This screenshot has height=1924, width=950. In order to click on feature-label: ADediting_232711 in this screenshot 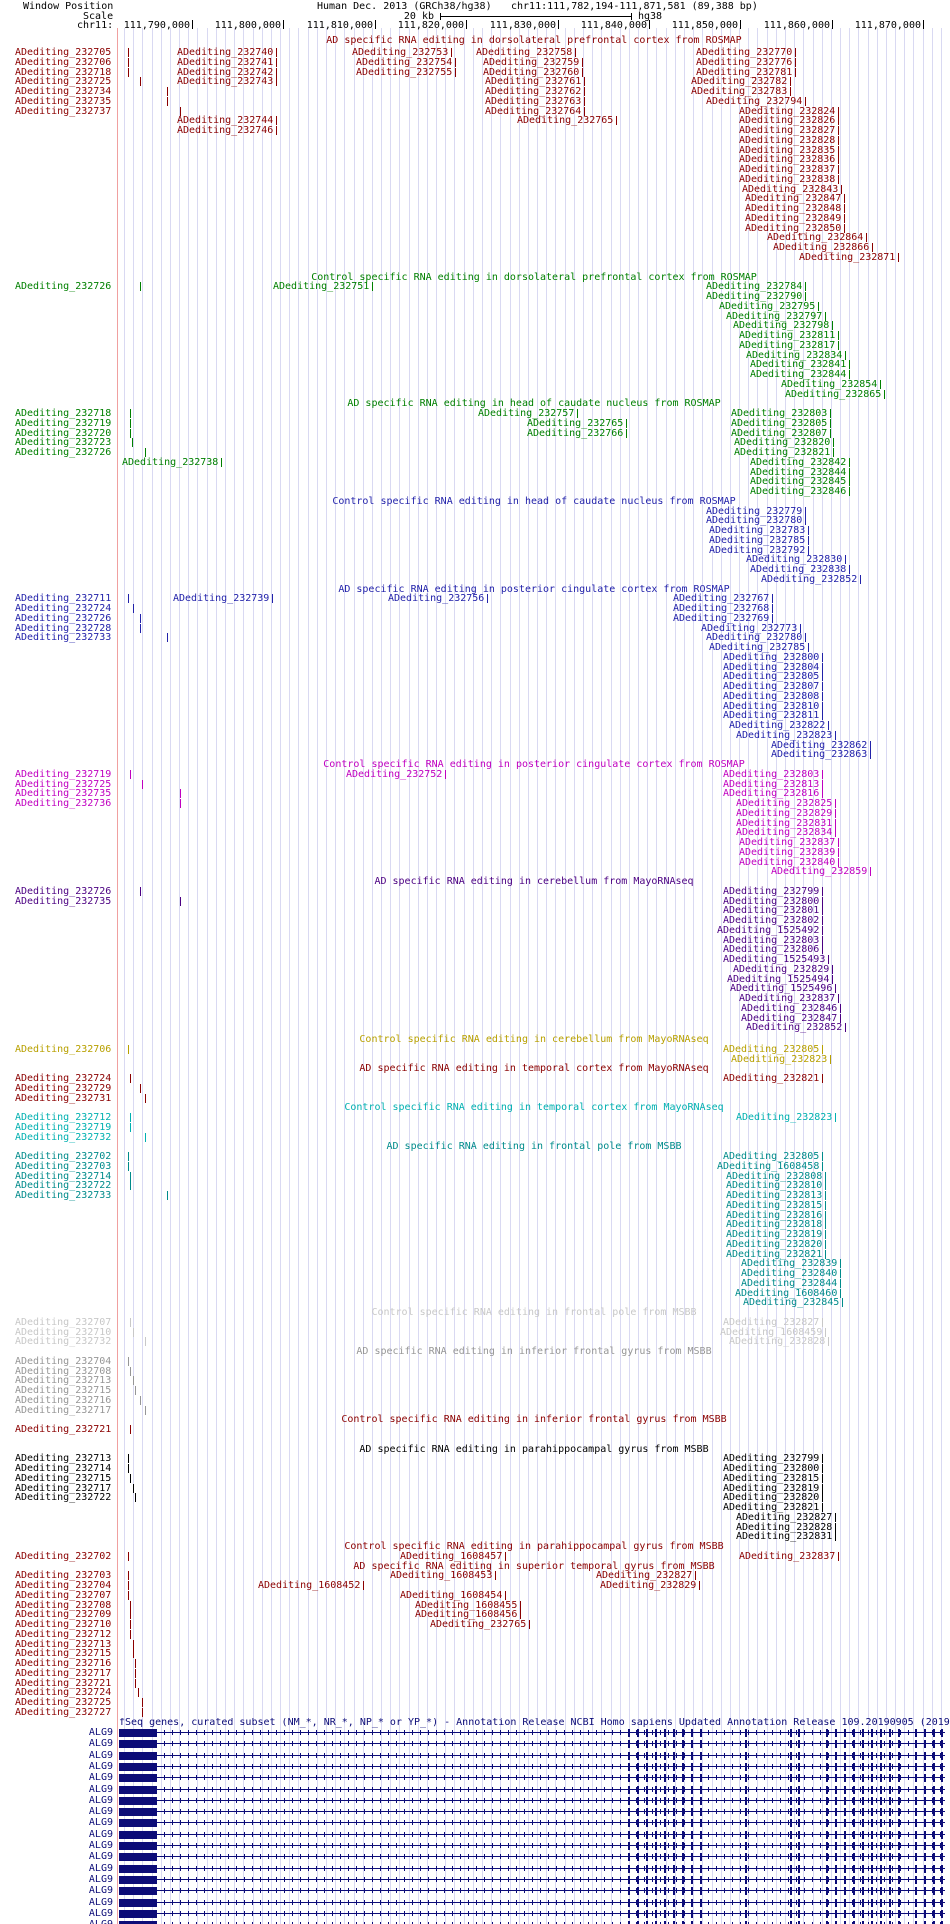, I will do `click(63, 599)`.